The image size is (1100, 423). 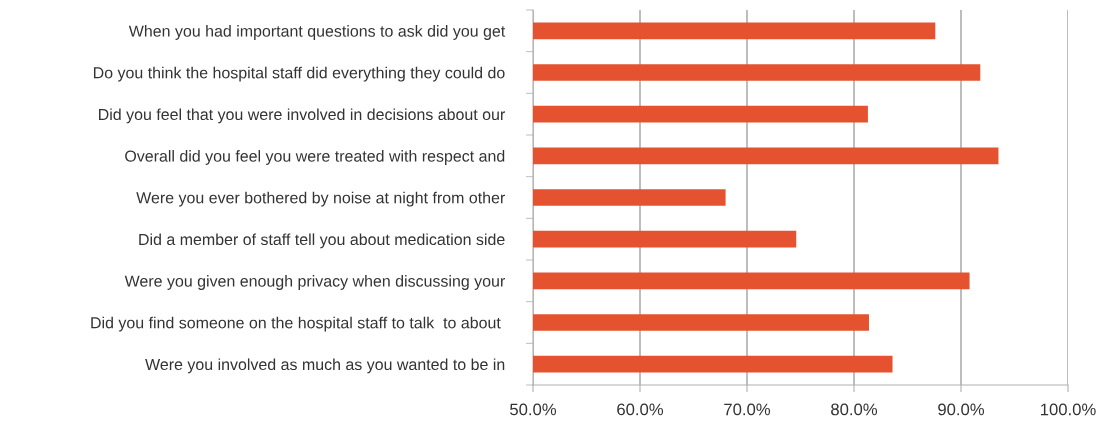 I want to click on x-tick-label: 100.0%, so click(x=1068, y=409).